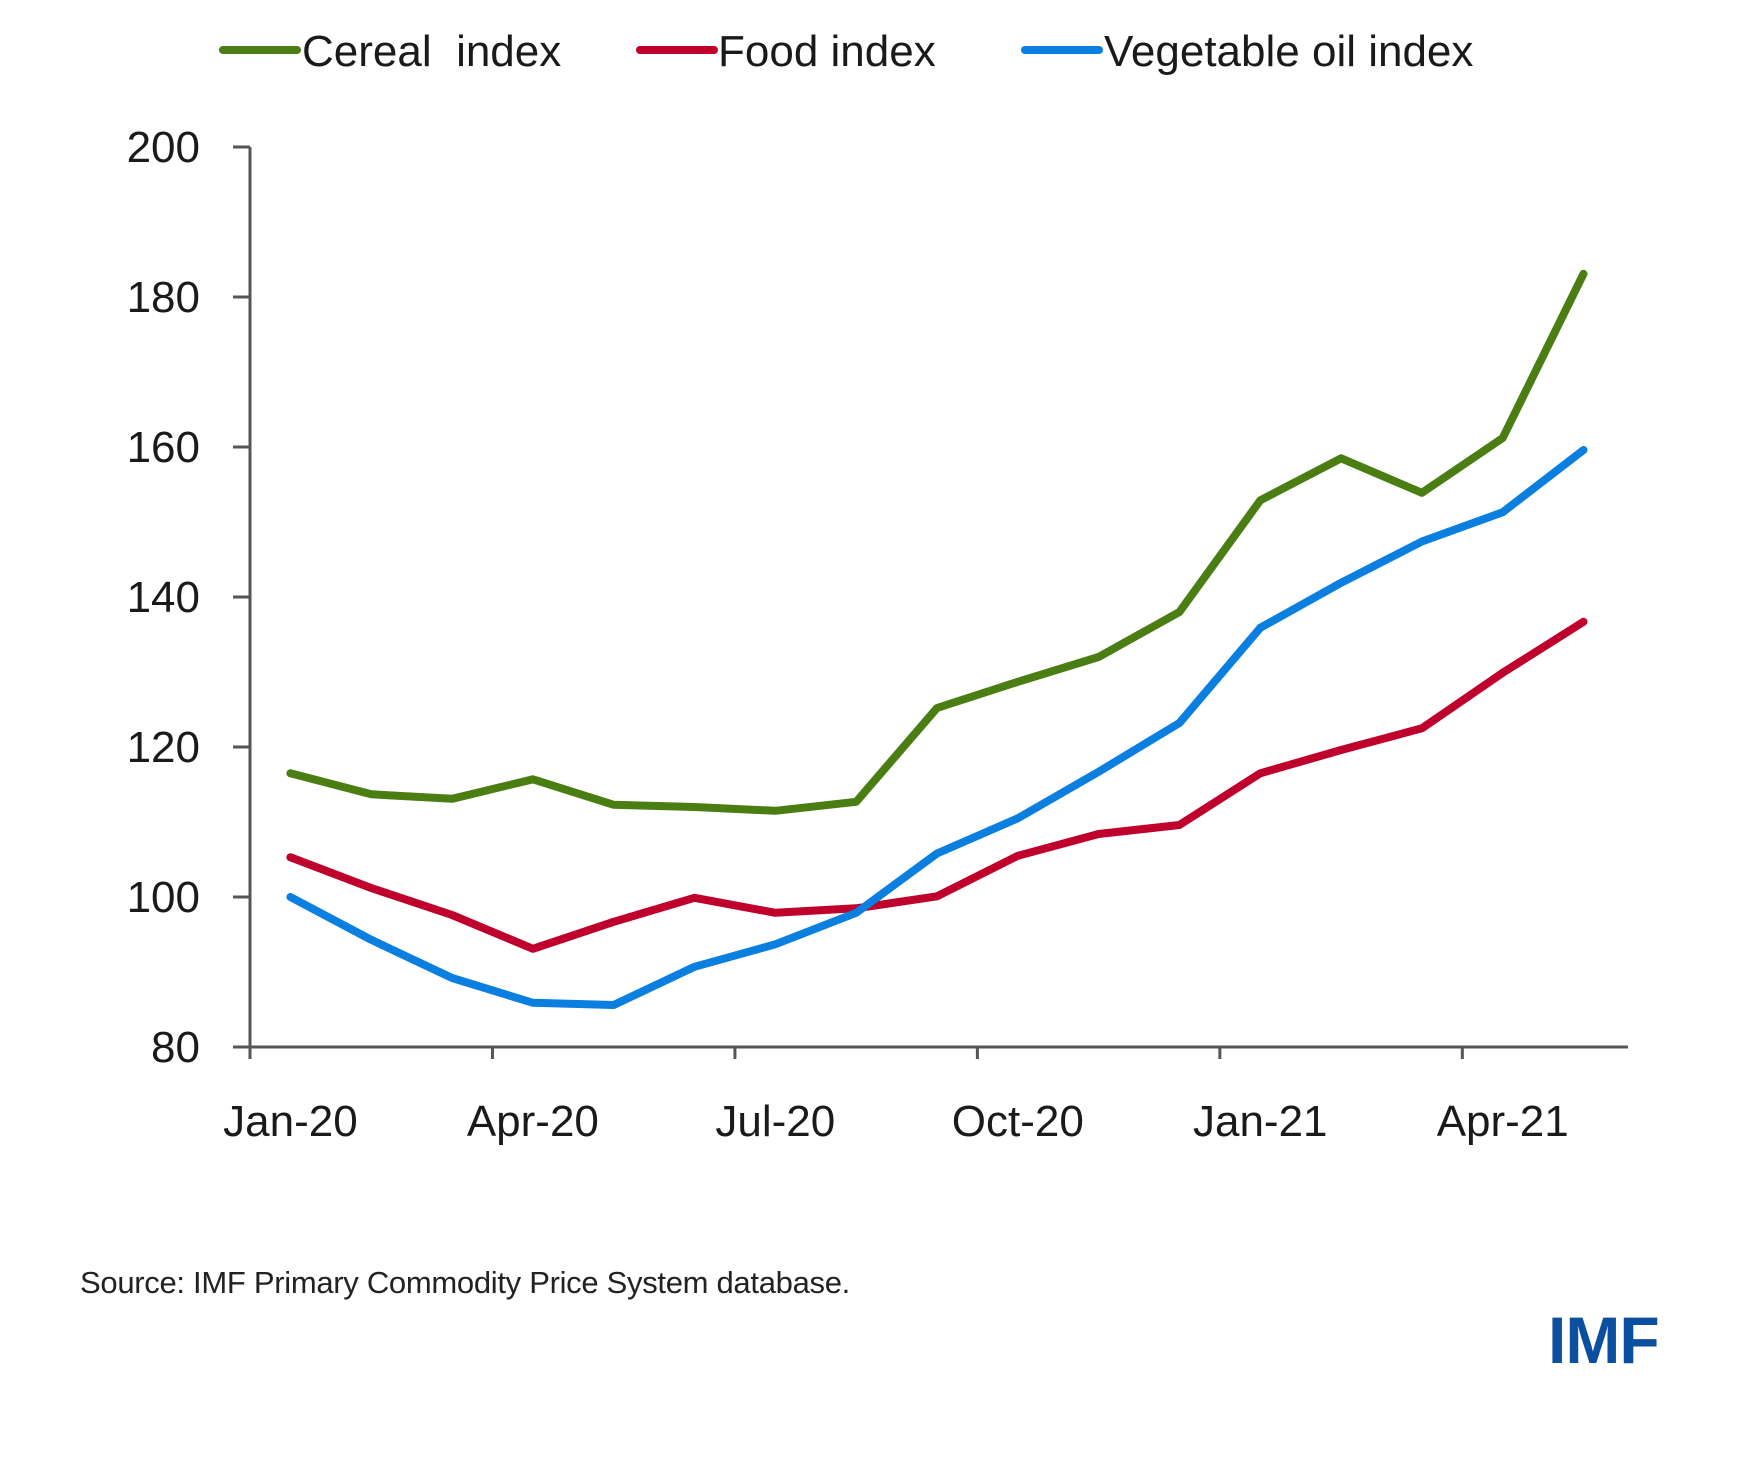 The height and width of the screenshot is (1460, 1750). I want to click on y-axis: 80 100 120 140 160 180 200, so click(189, 597).